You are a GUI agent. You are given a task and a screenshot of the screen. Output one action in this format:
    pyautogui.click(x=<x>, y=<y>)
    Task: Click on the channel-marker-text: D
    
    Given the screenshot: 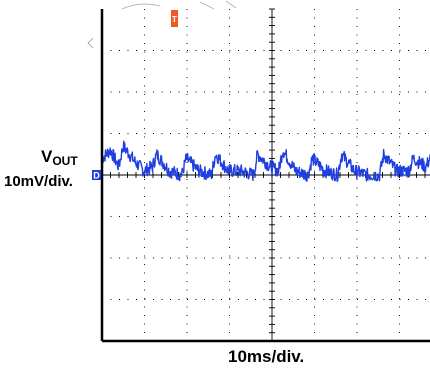 What is the action you would take?
    pyautogui.click(x=96, y=176)
    